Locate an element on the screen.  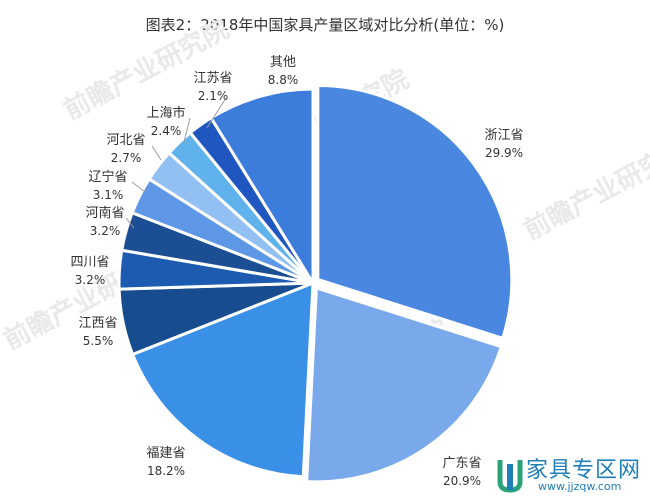
logo-site-name: 家具专区网 is located at coordinates (584, 470).